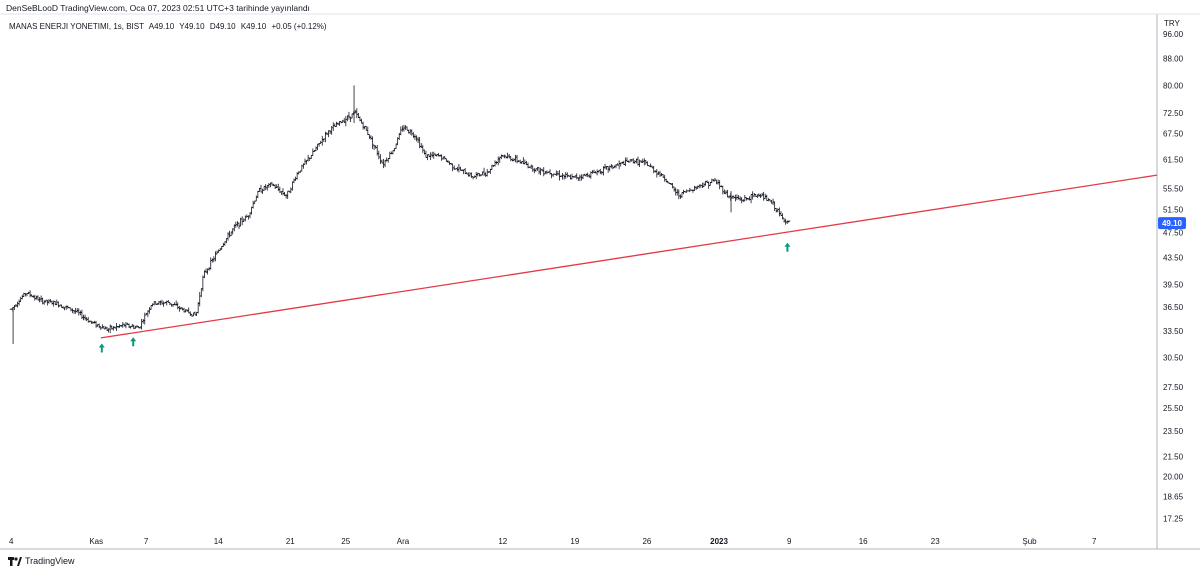  What do you see at coordinates (290, 541) in the screenshot?
I see `x-tick-label: 21` at bounding box center [290, 541].